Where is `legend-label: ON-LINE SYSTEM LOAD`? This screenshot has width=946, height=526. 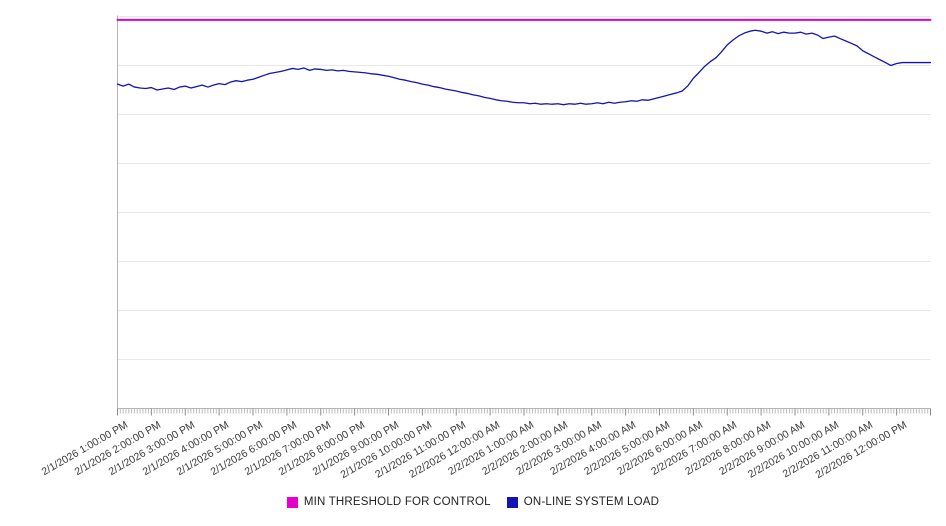
legend-label: ON-LINE SYSTEM LOAD is located at coordinates (591, 502).